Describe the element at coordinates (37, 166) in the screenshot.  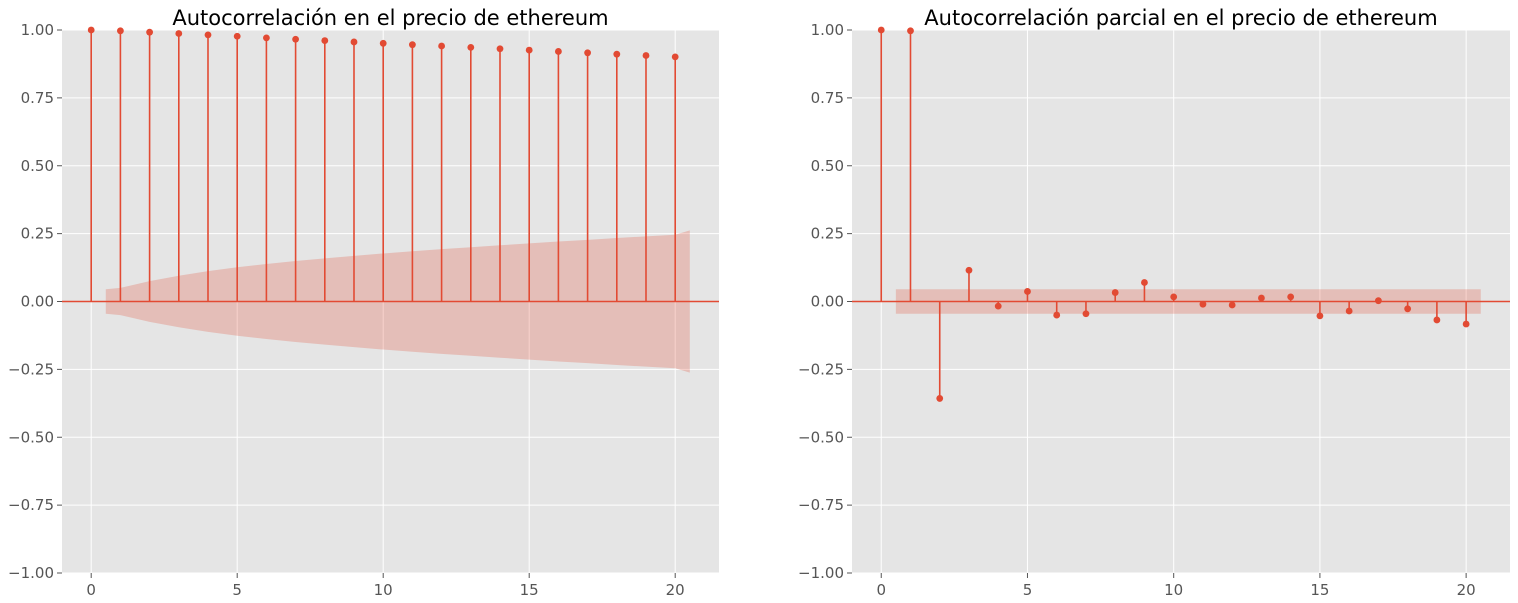
I see `acf-ytick-label-6: 0.50` at that location.